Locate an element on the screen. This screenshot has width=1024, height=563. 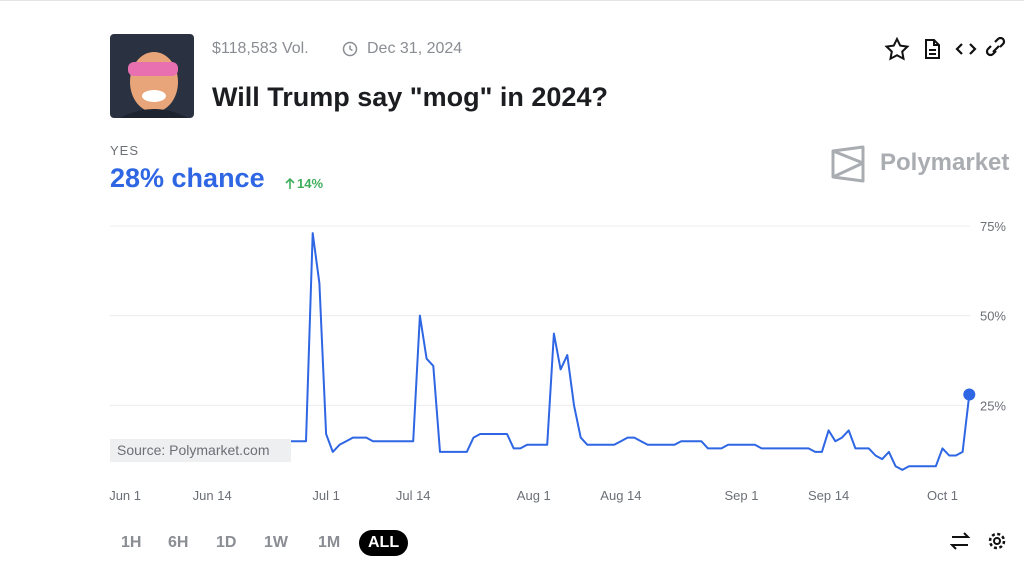
settings-icon is located at coordinates (997, 541).